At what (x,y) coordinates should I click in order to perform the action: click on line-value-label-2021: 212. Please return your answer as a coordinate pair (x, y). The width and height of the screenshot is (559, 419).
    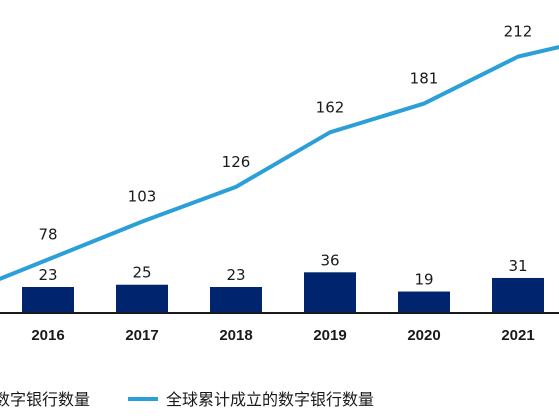
    Looking at the image, I should click on (518, 32).